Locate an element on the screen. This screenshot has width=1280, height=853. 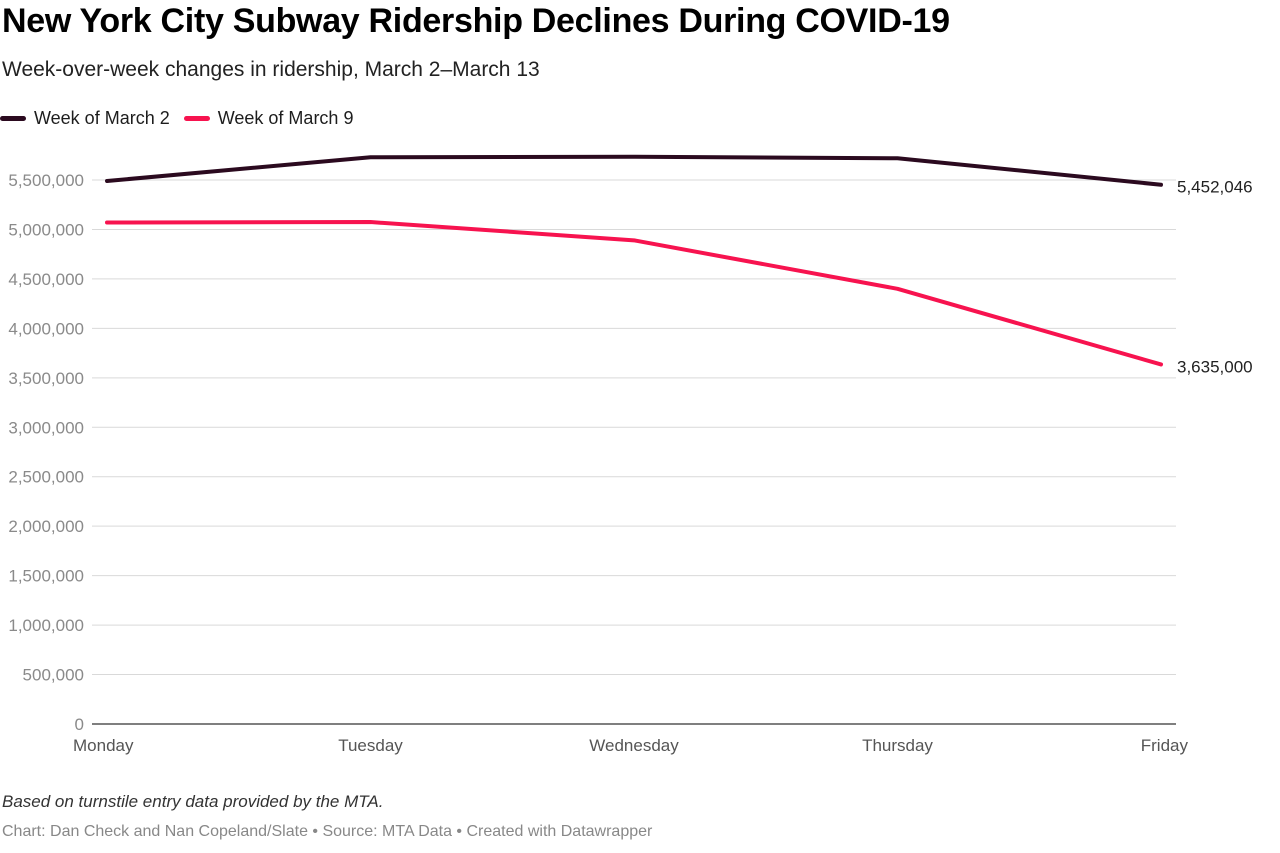
y-tick-label: 2,500,000 is located at coordinates (46, 477).